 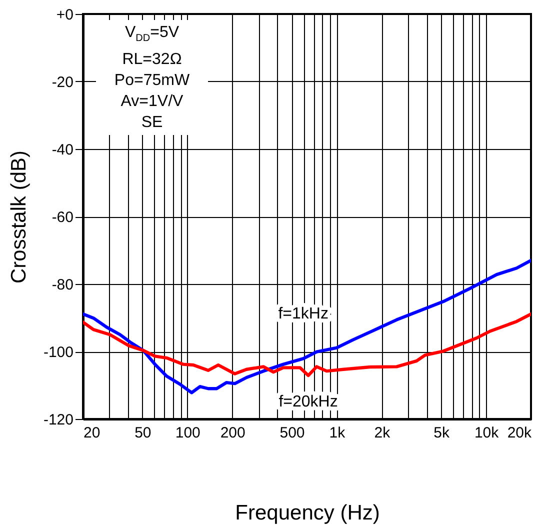 I want to click on x-tick-label: 20, so click(x=92, y=433).